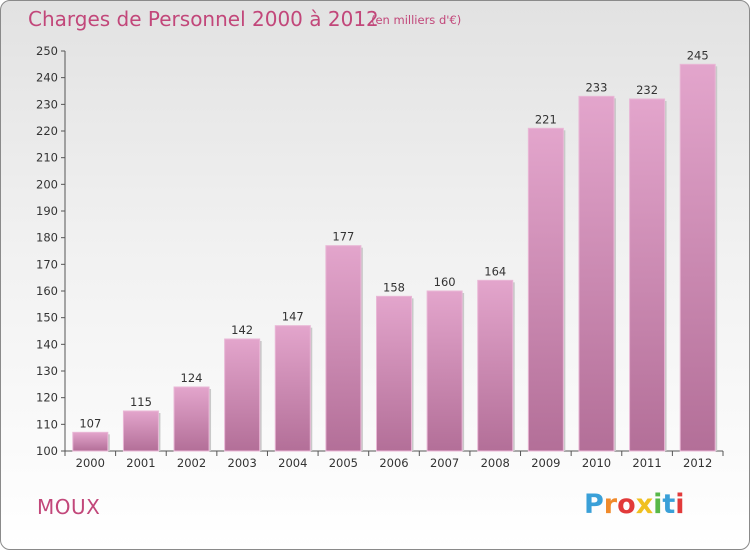 The image size is (750, 550). I want to click on y-tick-label: 220, so click(47, 131).